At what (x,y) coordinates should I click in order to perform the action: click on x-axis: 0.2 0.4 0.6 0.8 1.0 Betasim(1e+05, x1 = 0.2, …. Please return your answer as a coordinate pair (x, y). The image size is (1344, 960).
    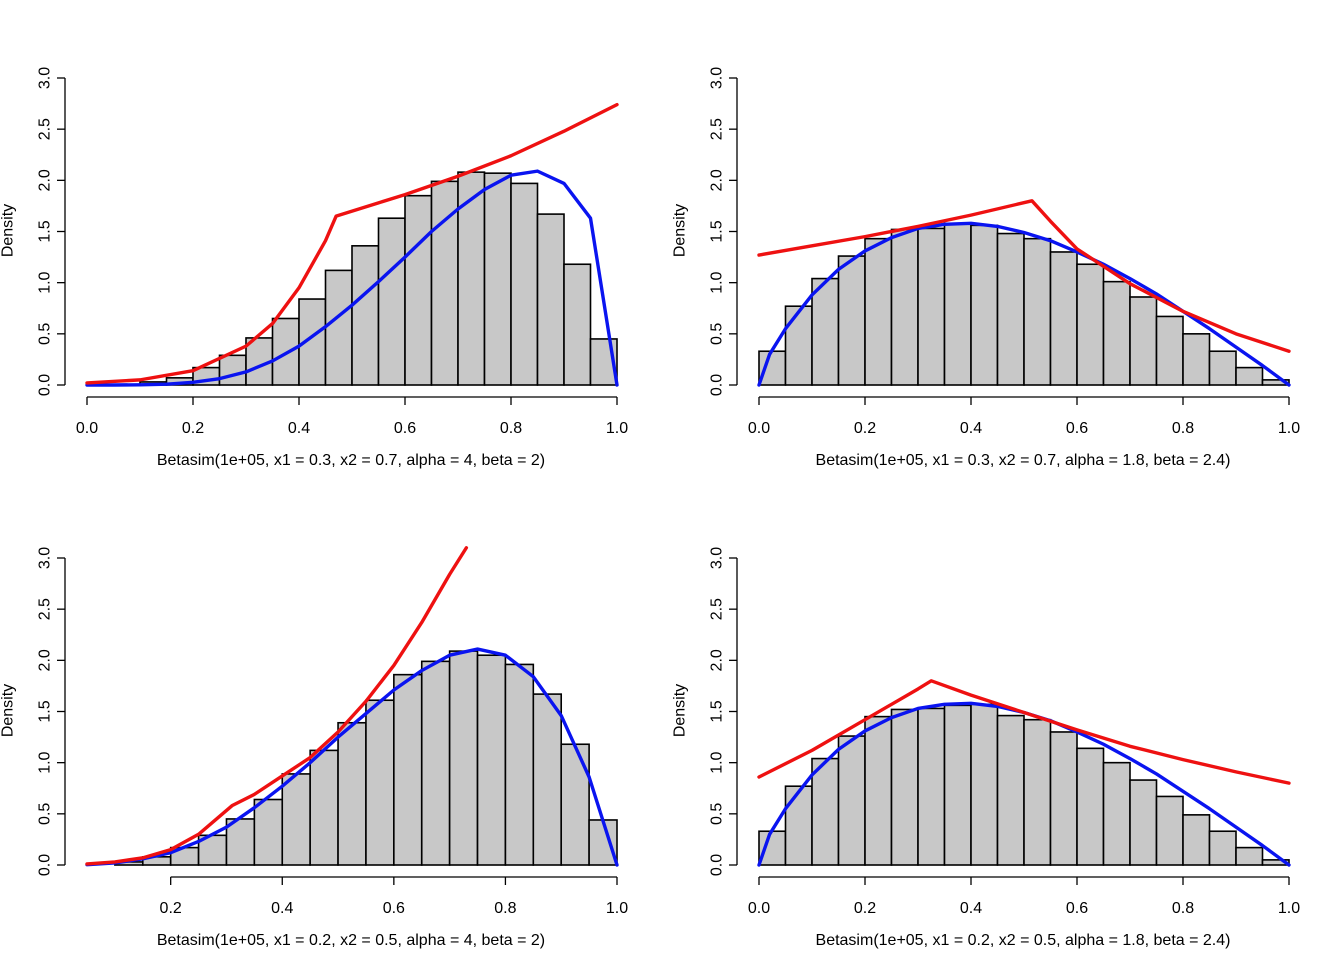
    Looking at the image, I should click on (392, 912).